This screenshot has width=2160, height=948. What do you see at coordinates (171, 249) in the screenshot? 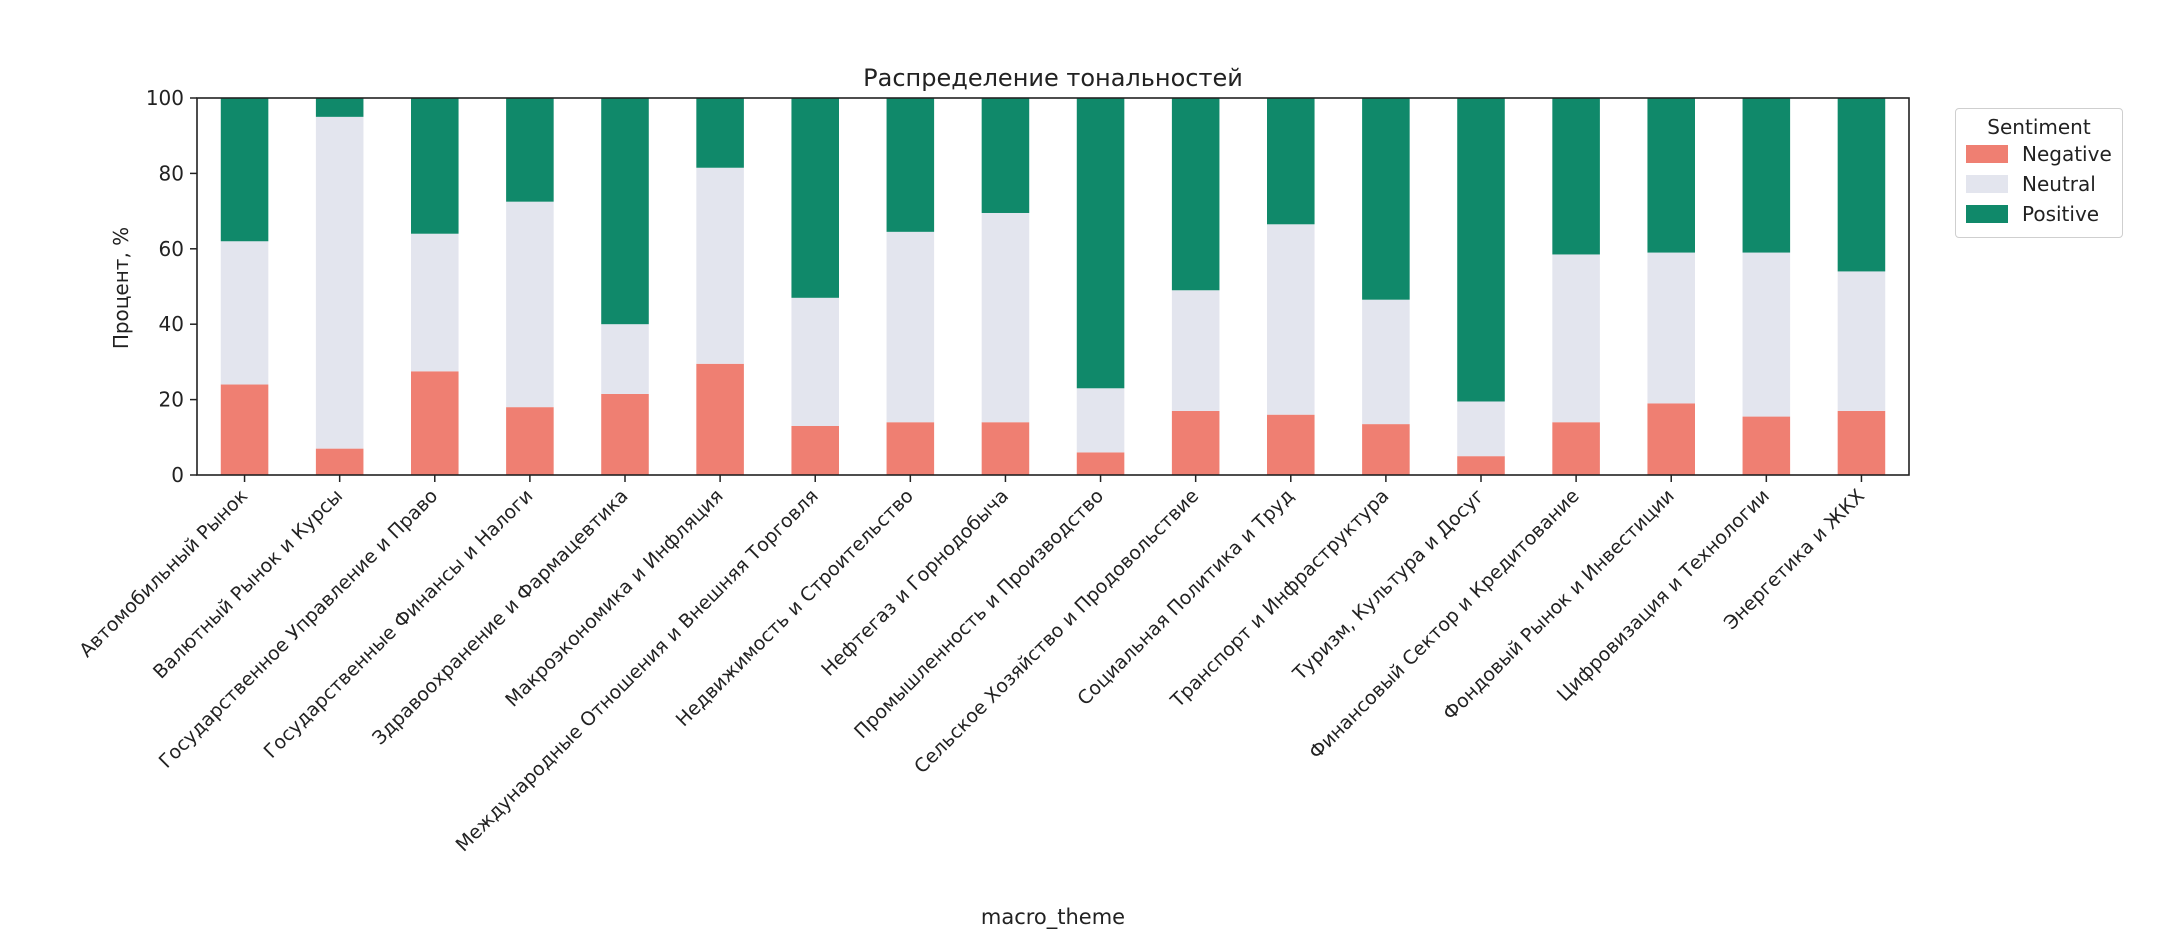
I see `y-tick-label: 60` at bounding box center [171, 249].